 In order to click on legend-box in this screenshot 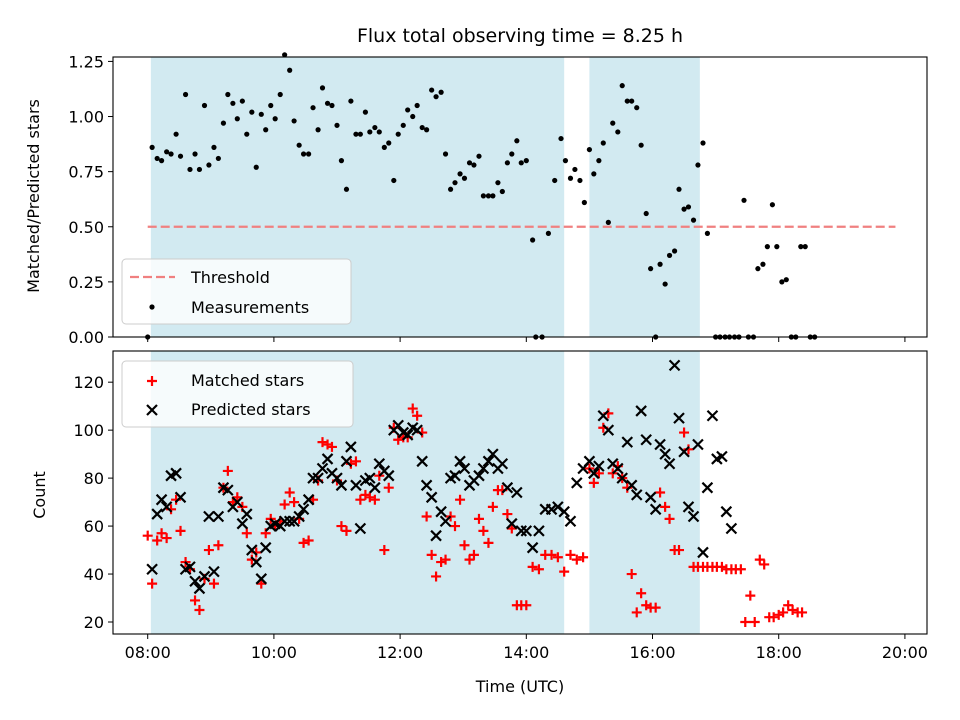, I will do `click(236, 291)`.